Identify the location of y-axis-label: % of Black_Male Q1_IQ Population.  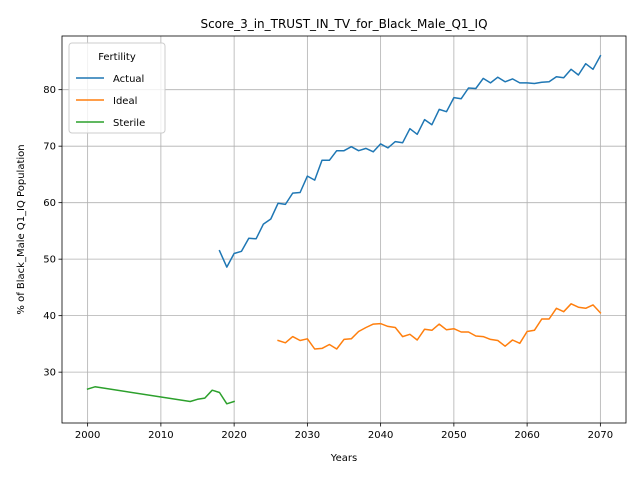
(21, 229).